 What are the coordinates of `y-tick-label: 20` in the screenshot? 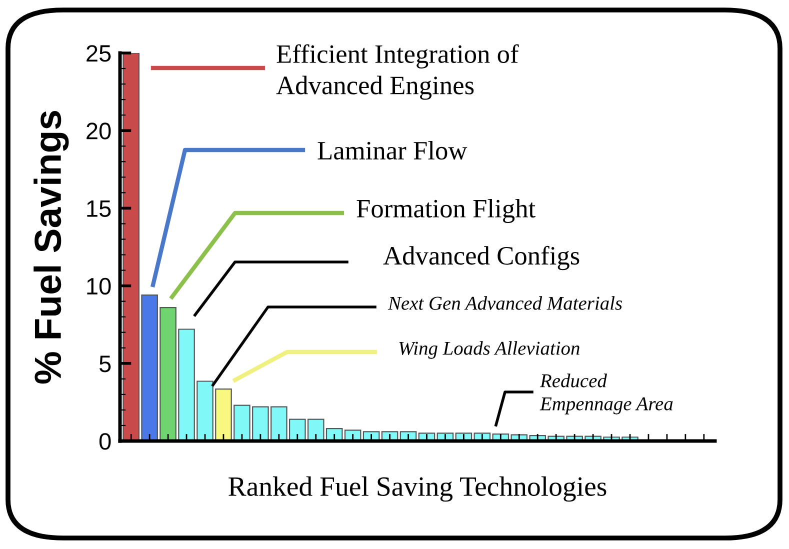 It's located at (98, 131).